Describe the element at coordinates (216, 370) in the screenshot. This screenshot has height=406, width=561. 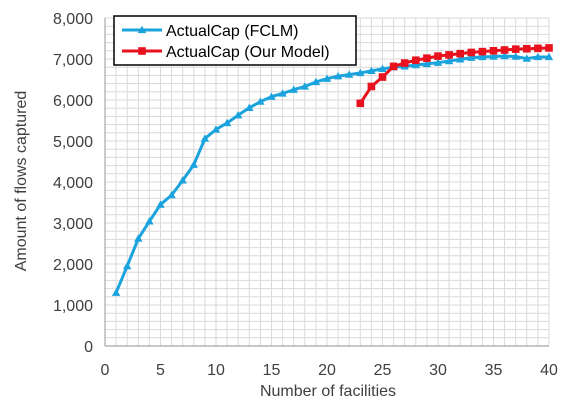
I see `x-tick-label: 10` at that location.